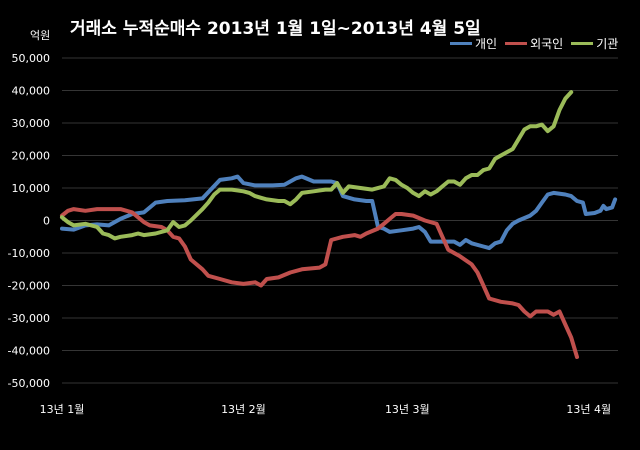 This screenshot has height=450, width=640. Describe the element at coordinates (31, 91) in the screenshot. I see `y-tick-label: 40,000` at that location.